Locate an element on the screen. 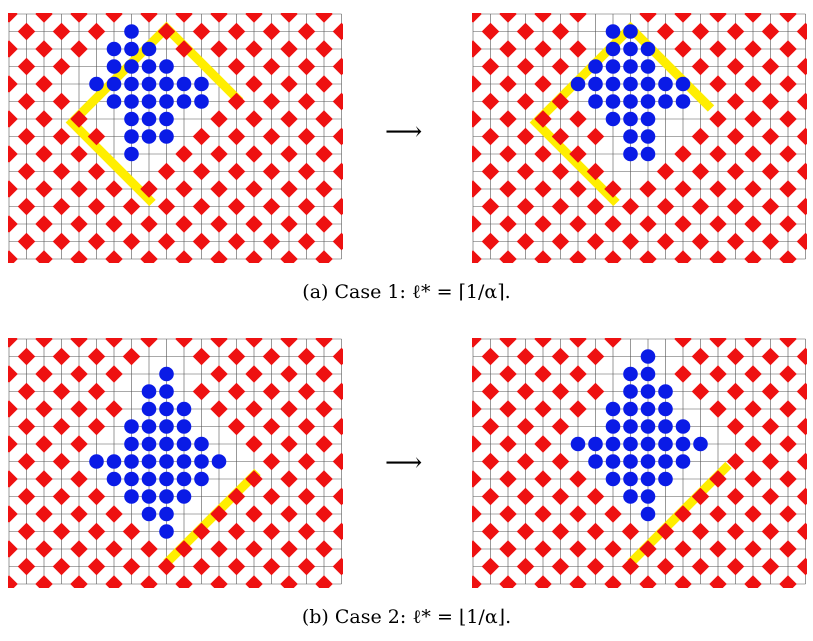 This screenshot has height=641, width=813. transition-arrow-a: ⟶ is located at coordinates (404, 132).